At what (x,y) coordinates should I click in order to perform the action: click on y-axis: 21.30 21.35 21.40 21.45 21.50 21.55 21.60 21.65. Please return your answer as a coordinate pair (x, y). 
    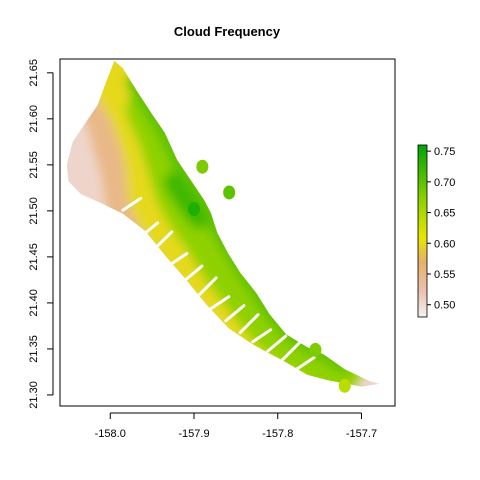
    Looking at the image, I should click on (41, 234).